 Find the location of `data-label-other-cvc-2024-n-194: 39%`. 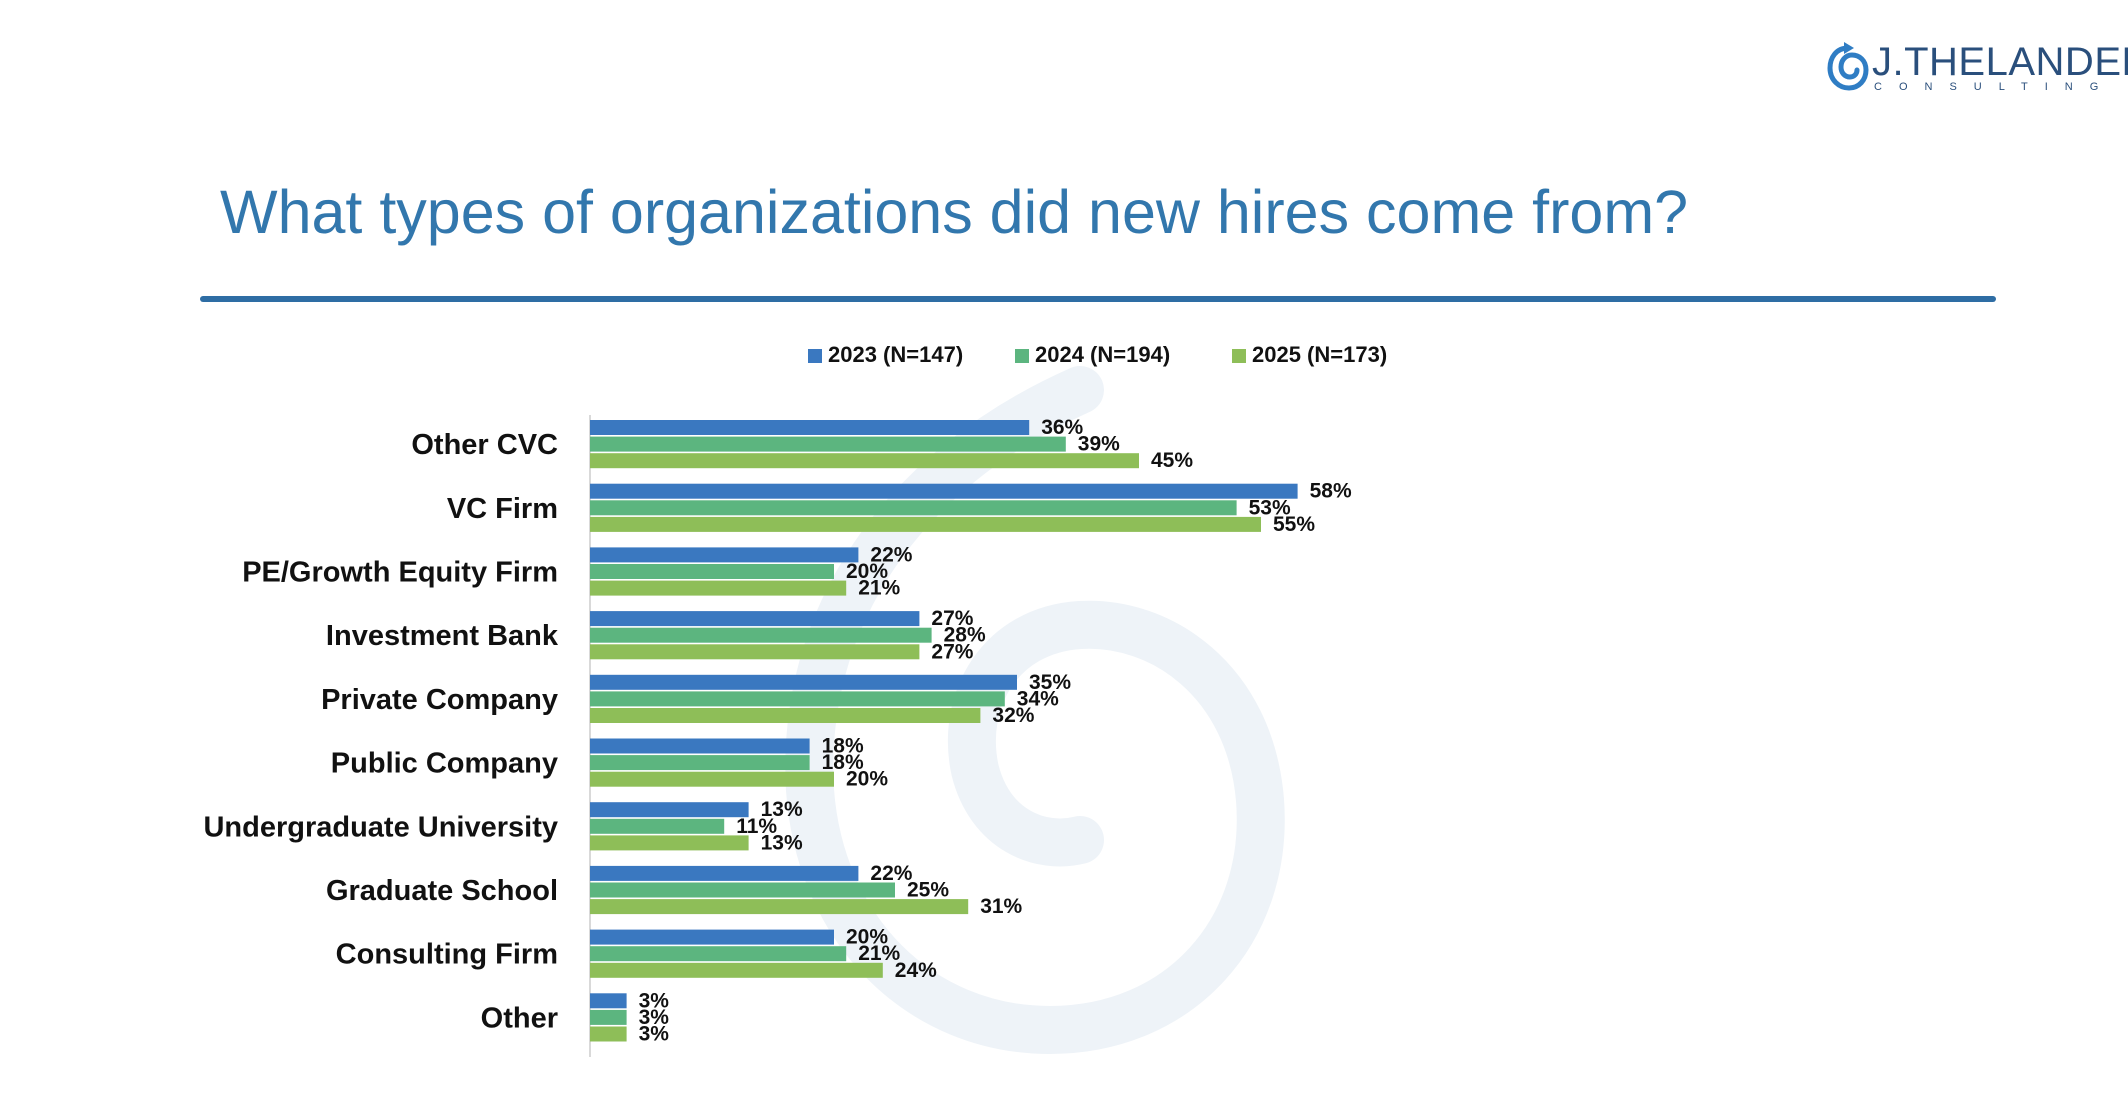

data-label-other-cvc-2024-n-194: 39% is located at coordinates (1099, 444).